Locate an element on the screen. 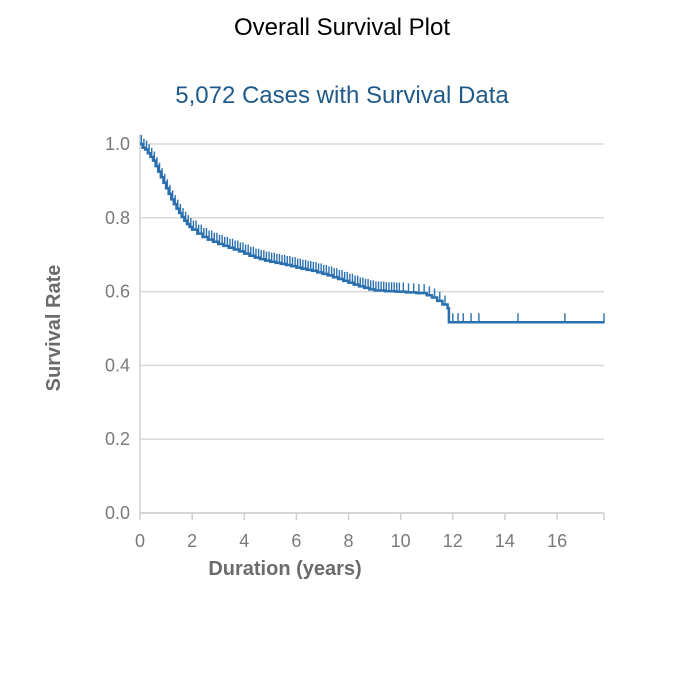  y-axis-title: Survival Rate is located at coordinates (54, 328).